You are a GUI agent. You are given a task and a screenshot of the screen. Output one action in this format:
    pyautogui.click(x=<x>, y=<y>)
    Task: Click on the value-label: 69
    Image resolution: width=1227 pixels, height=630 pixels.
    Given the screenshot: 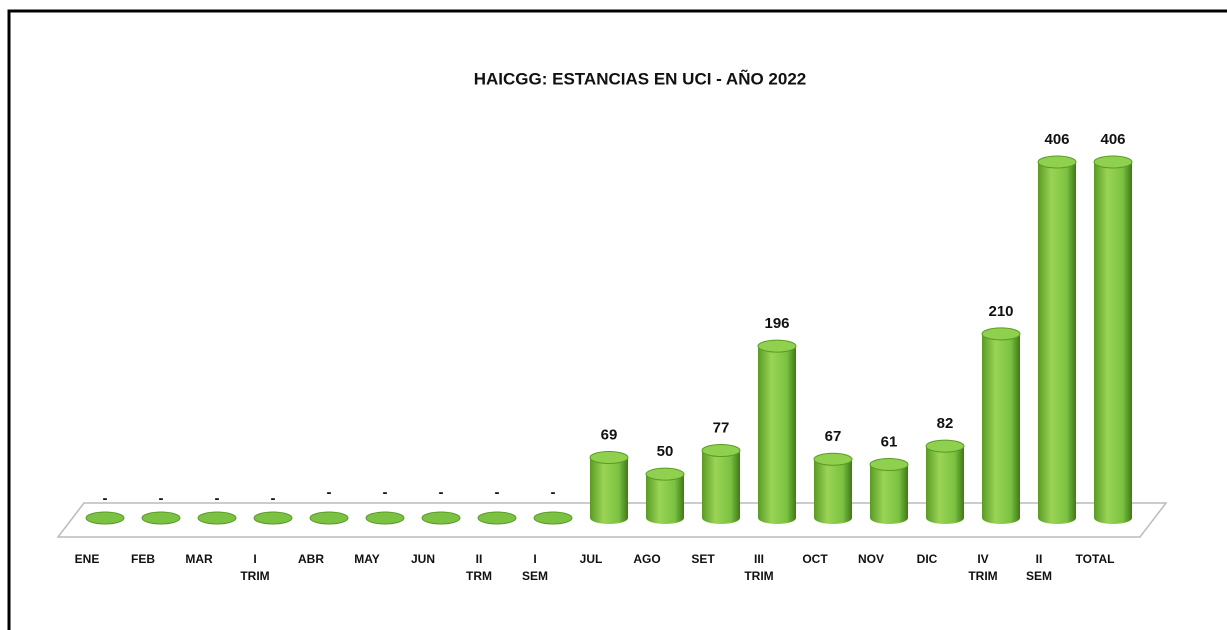 What is the action you would take?
    pyautogui.click(x=609, y=434)
    